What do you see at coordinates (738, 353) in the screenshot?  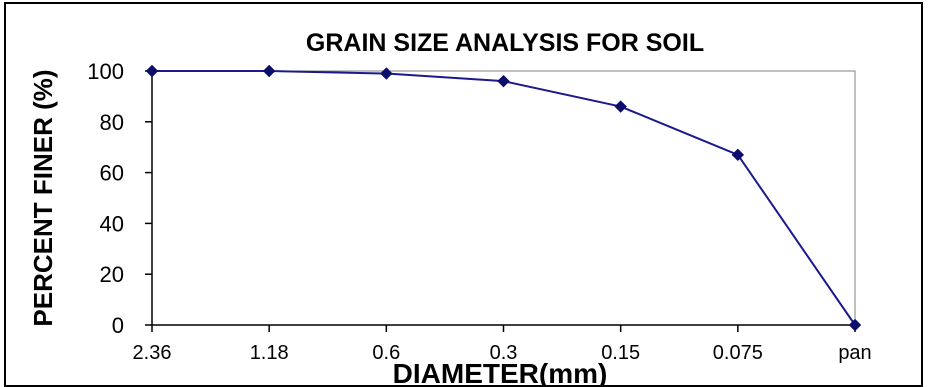 I see `x-tick-label: 0.075` at bounding box center [738, 353].